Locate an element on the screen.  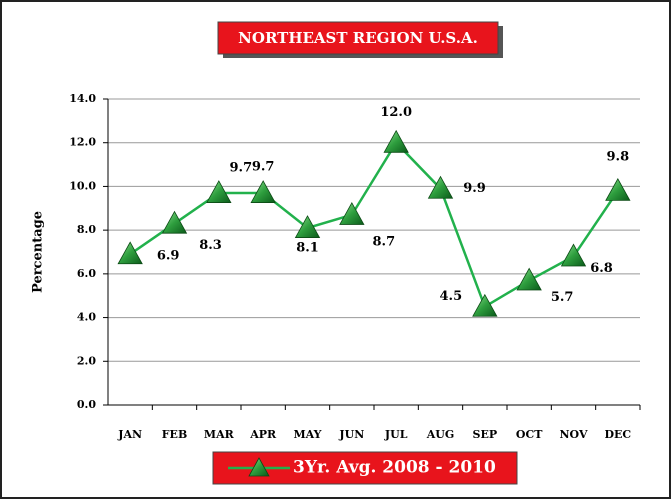
legend-label: 3Yr. Avg. 2008 - 2010 is located at coordinates (394, 468).